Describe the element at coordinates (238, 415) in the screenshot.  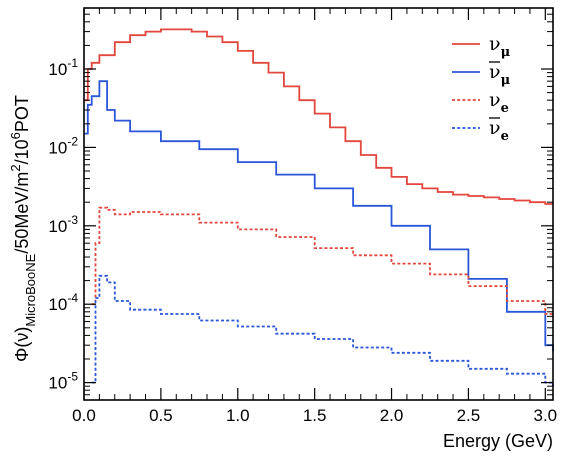
I see `x-tick-label: 1.0` at that location.